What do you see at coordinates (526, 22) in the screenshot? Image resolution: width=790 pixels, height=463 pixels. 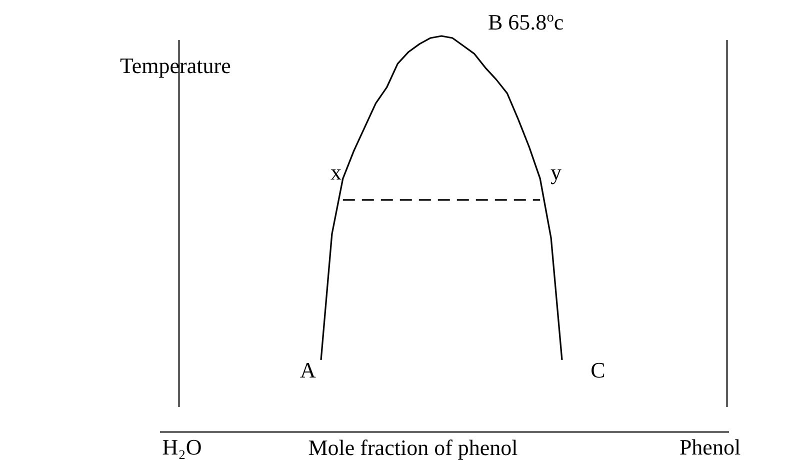 I see `text: B 65.8$^{o}$c` at bounding box center [526, 22].